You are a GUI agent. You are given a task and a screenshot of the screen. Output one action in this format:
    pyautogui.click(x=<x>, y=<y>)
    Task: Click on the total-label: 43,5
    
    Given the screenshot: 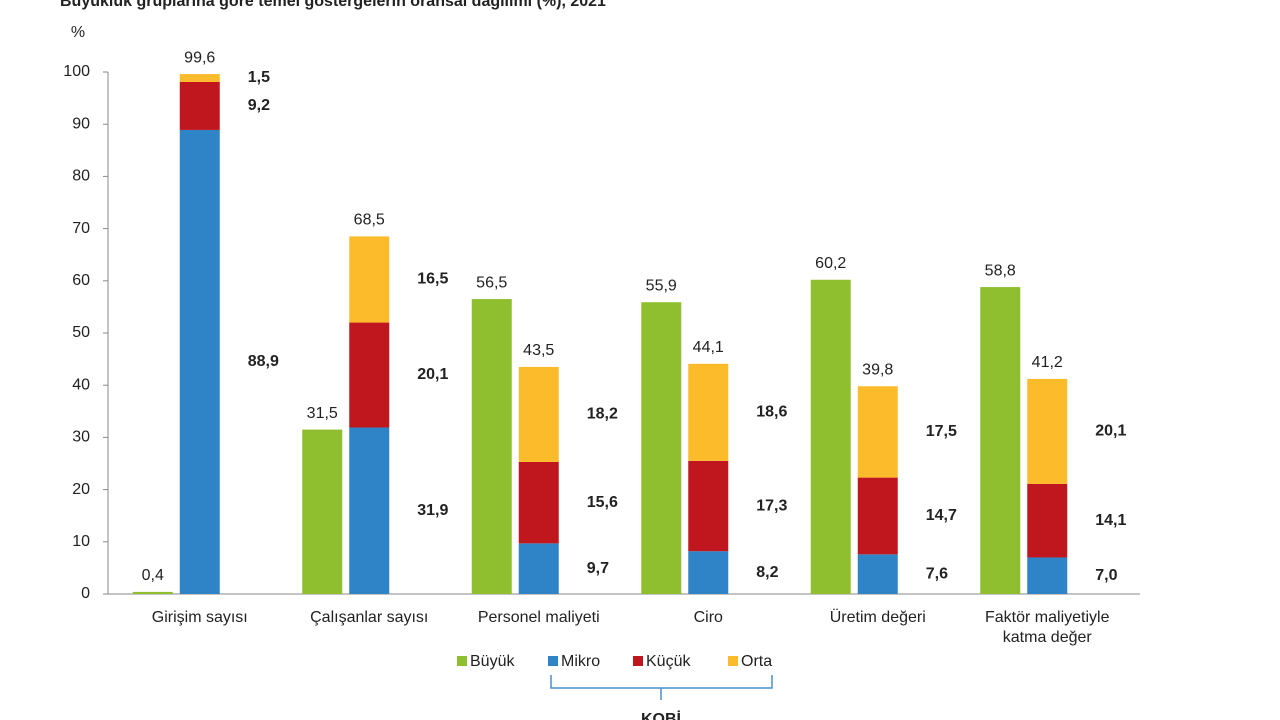 What is the action you would take?
    pyautogui.click(x=538, y=350)
    